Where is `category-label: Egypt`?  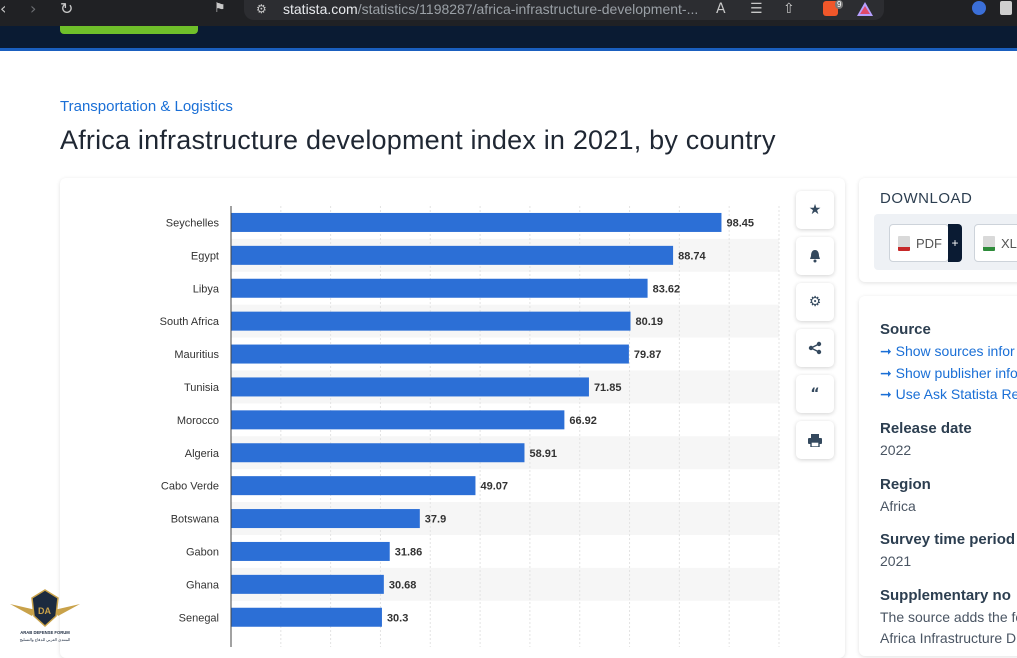 category-label: Egypt is located at coordinates (205, 256).